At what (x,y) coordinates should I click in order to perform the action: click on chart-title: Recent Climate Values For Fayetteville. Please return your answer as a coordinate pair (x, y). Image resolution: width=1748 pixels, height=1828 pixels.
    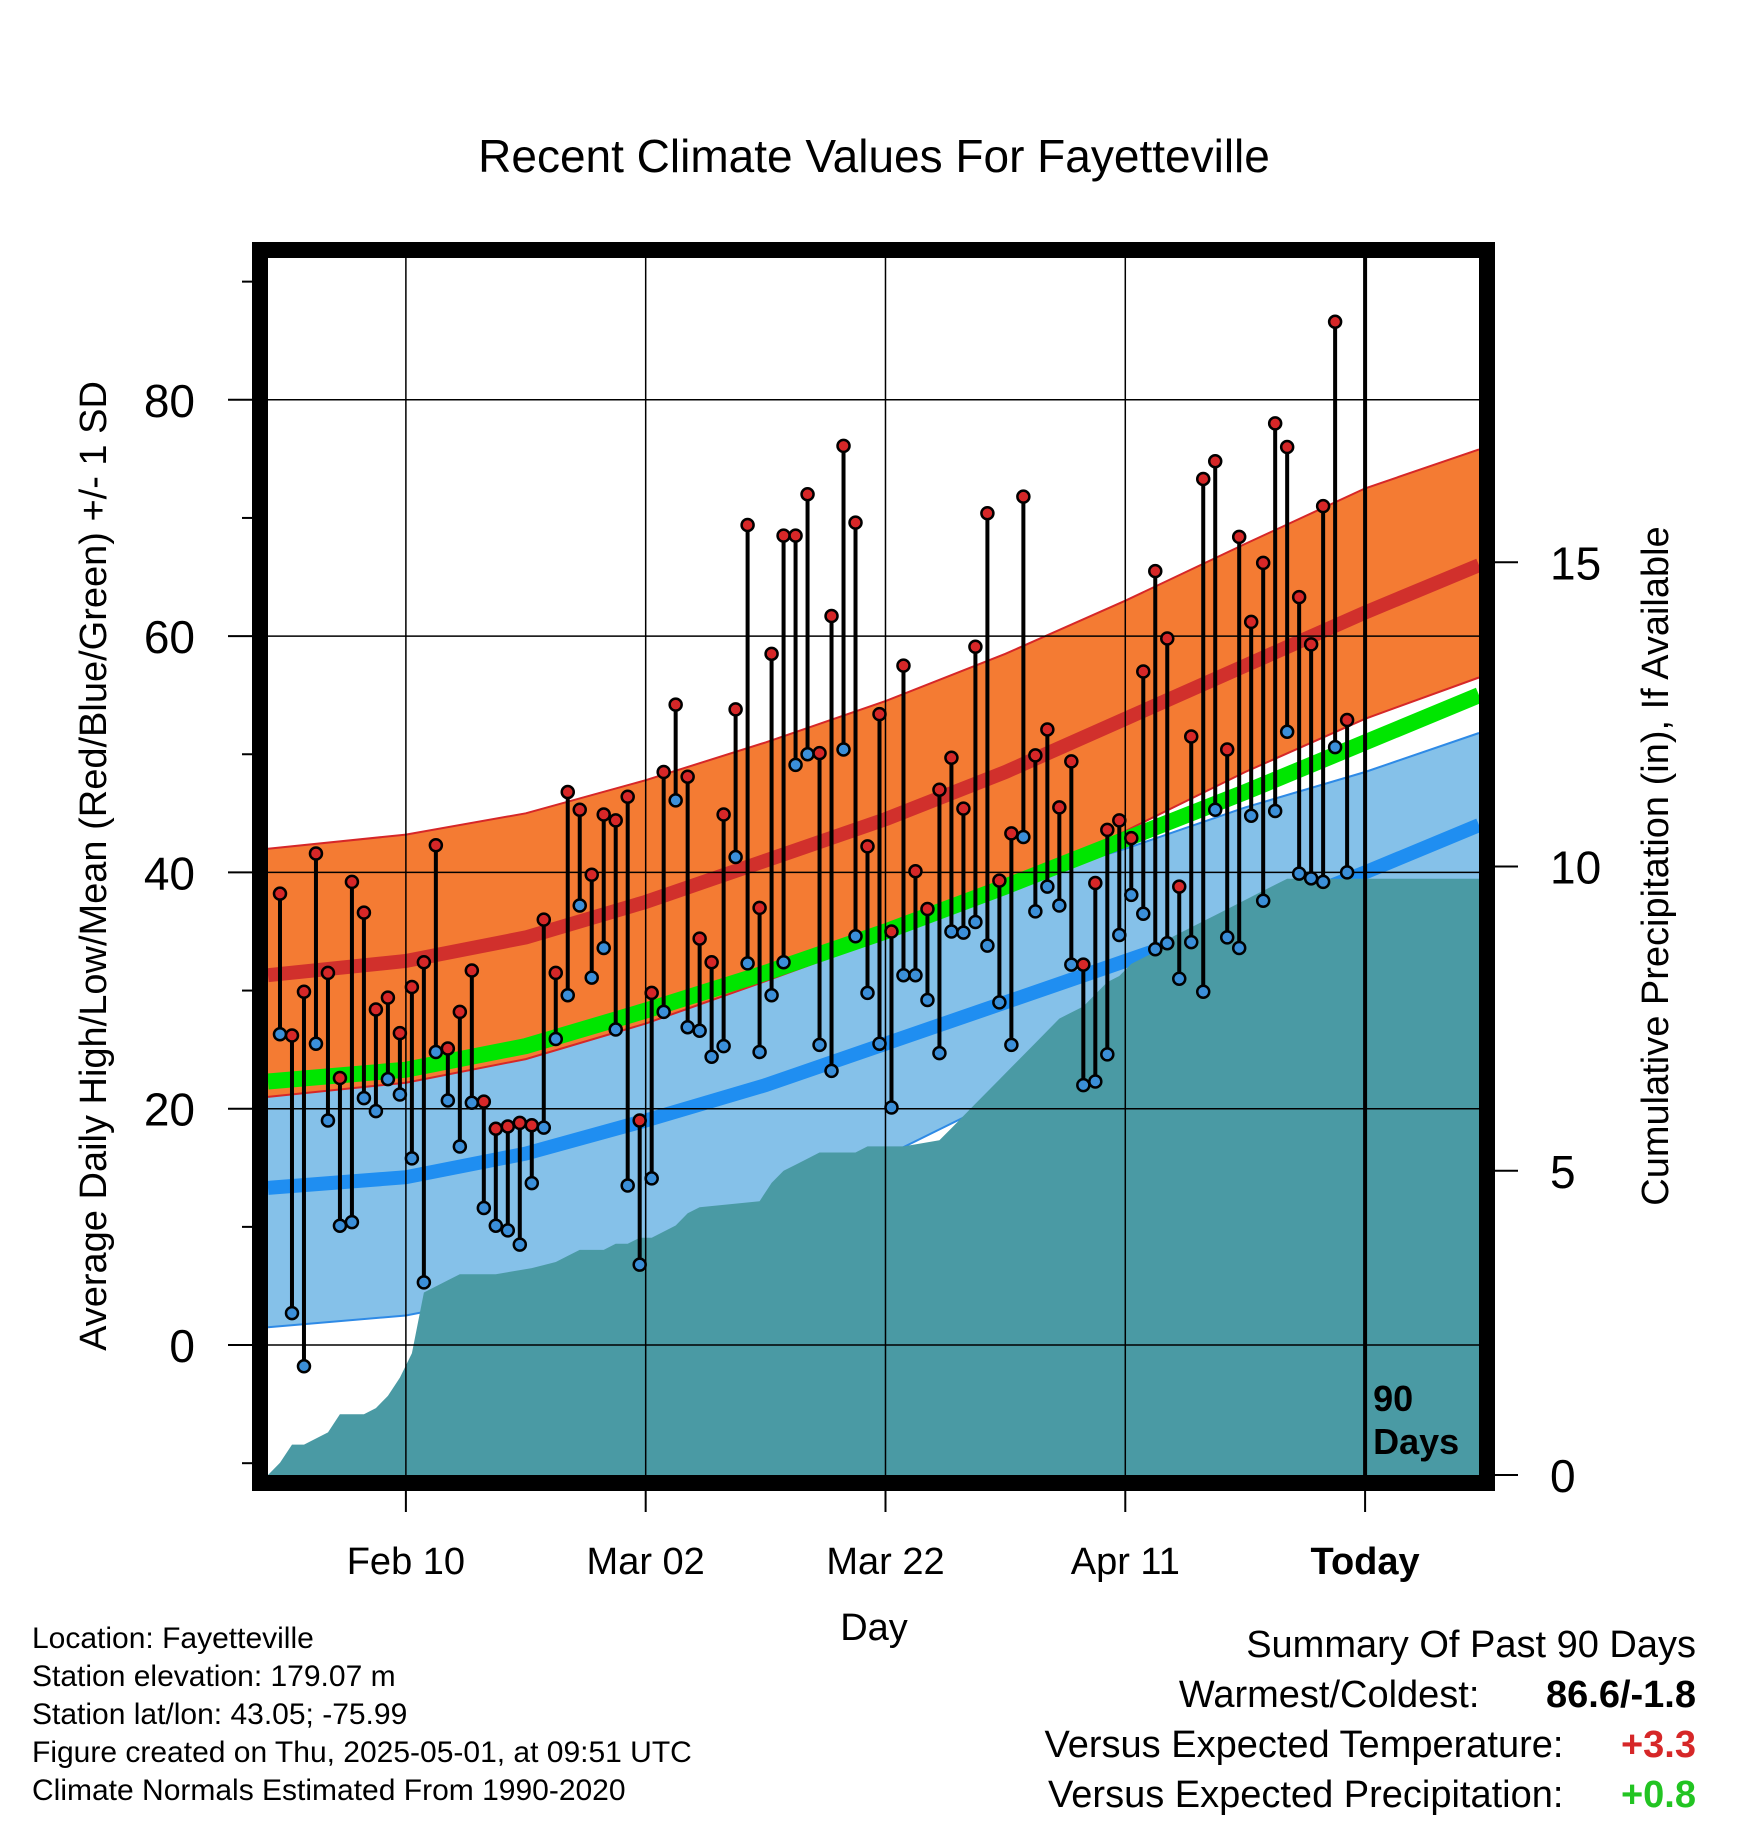
    Looking at the image, I should click on (874, 156).